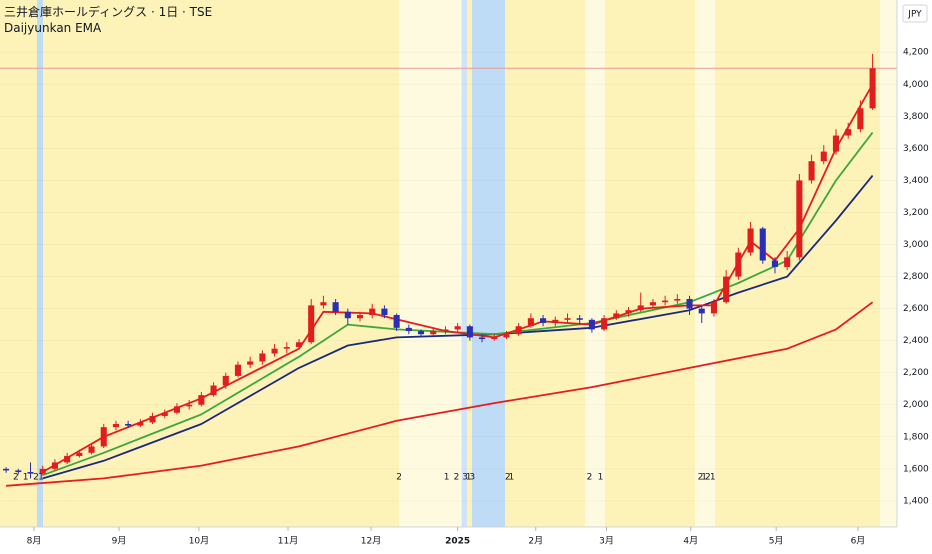 The height and width of the screenshot is (554, 932). What do you see at coordinates (916, 181) in the screenshot?
I see `y-tick-label: 3,400` at bounding box center [916, 181].